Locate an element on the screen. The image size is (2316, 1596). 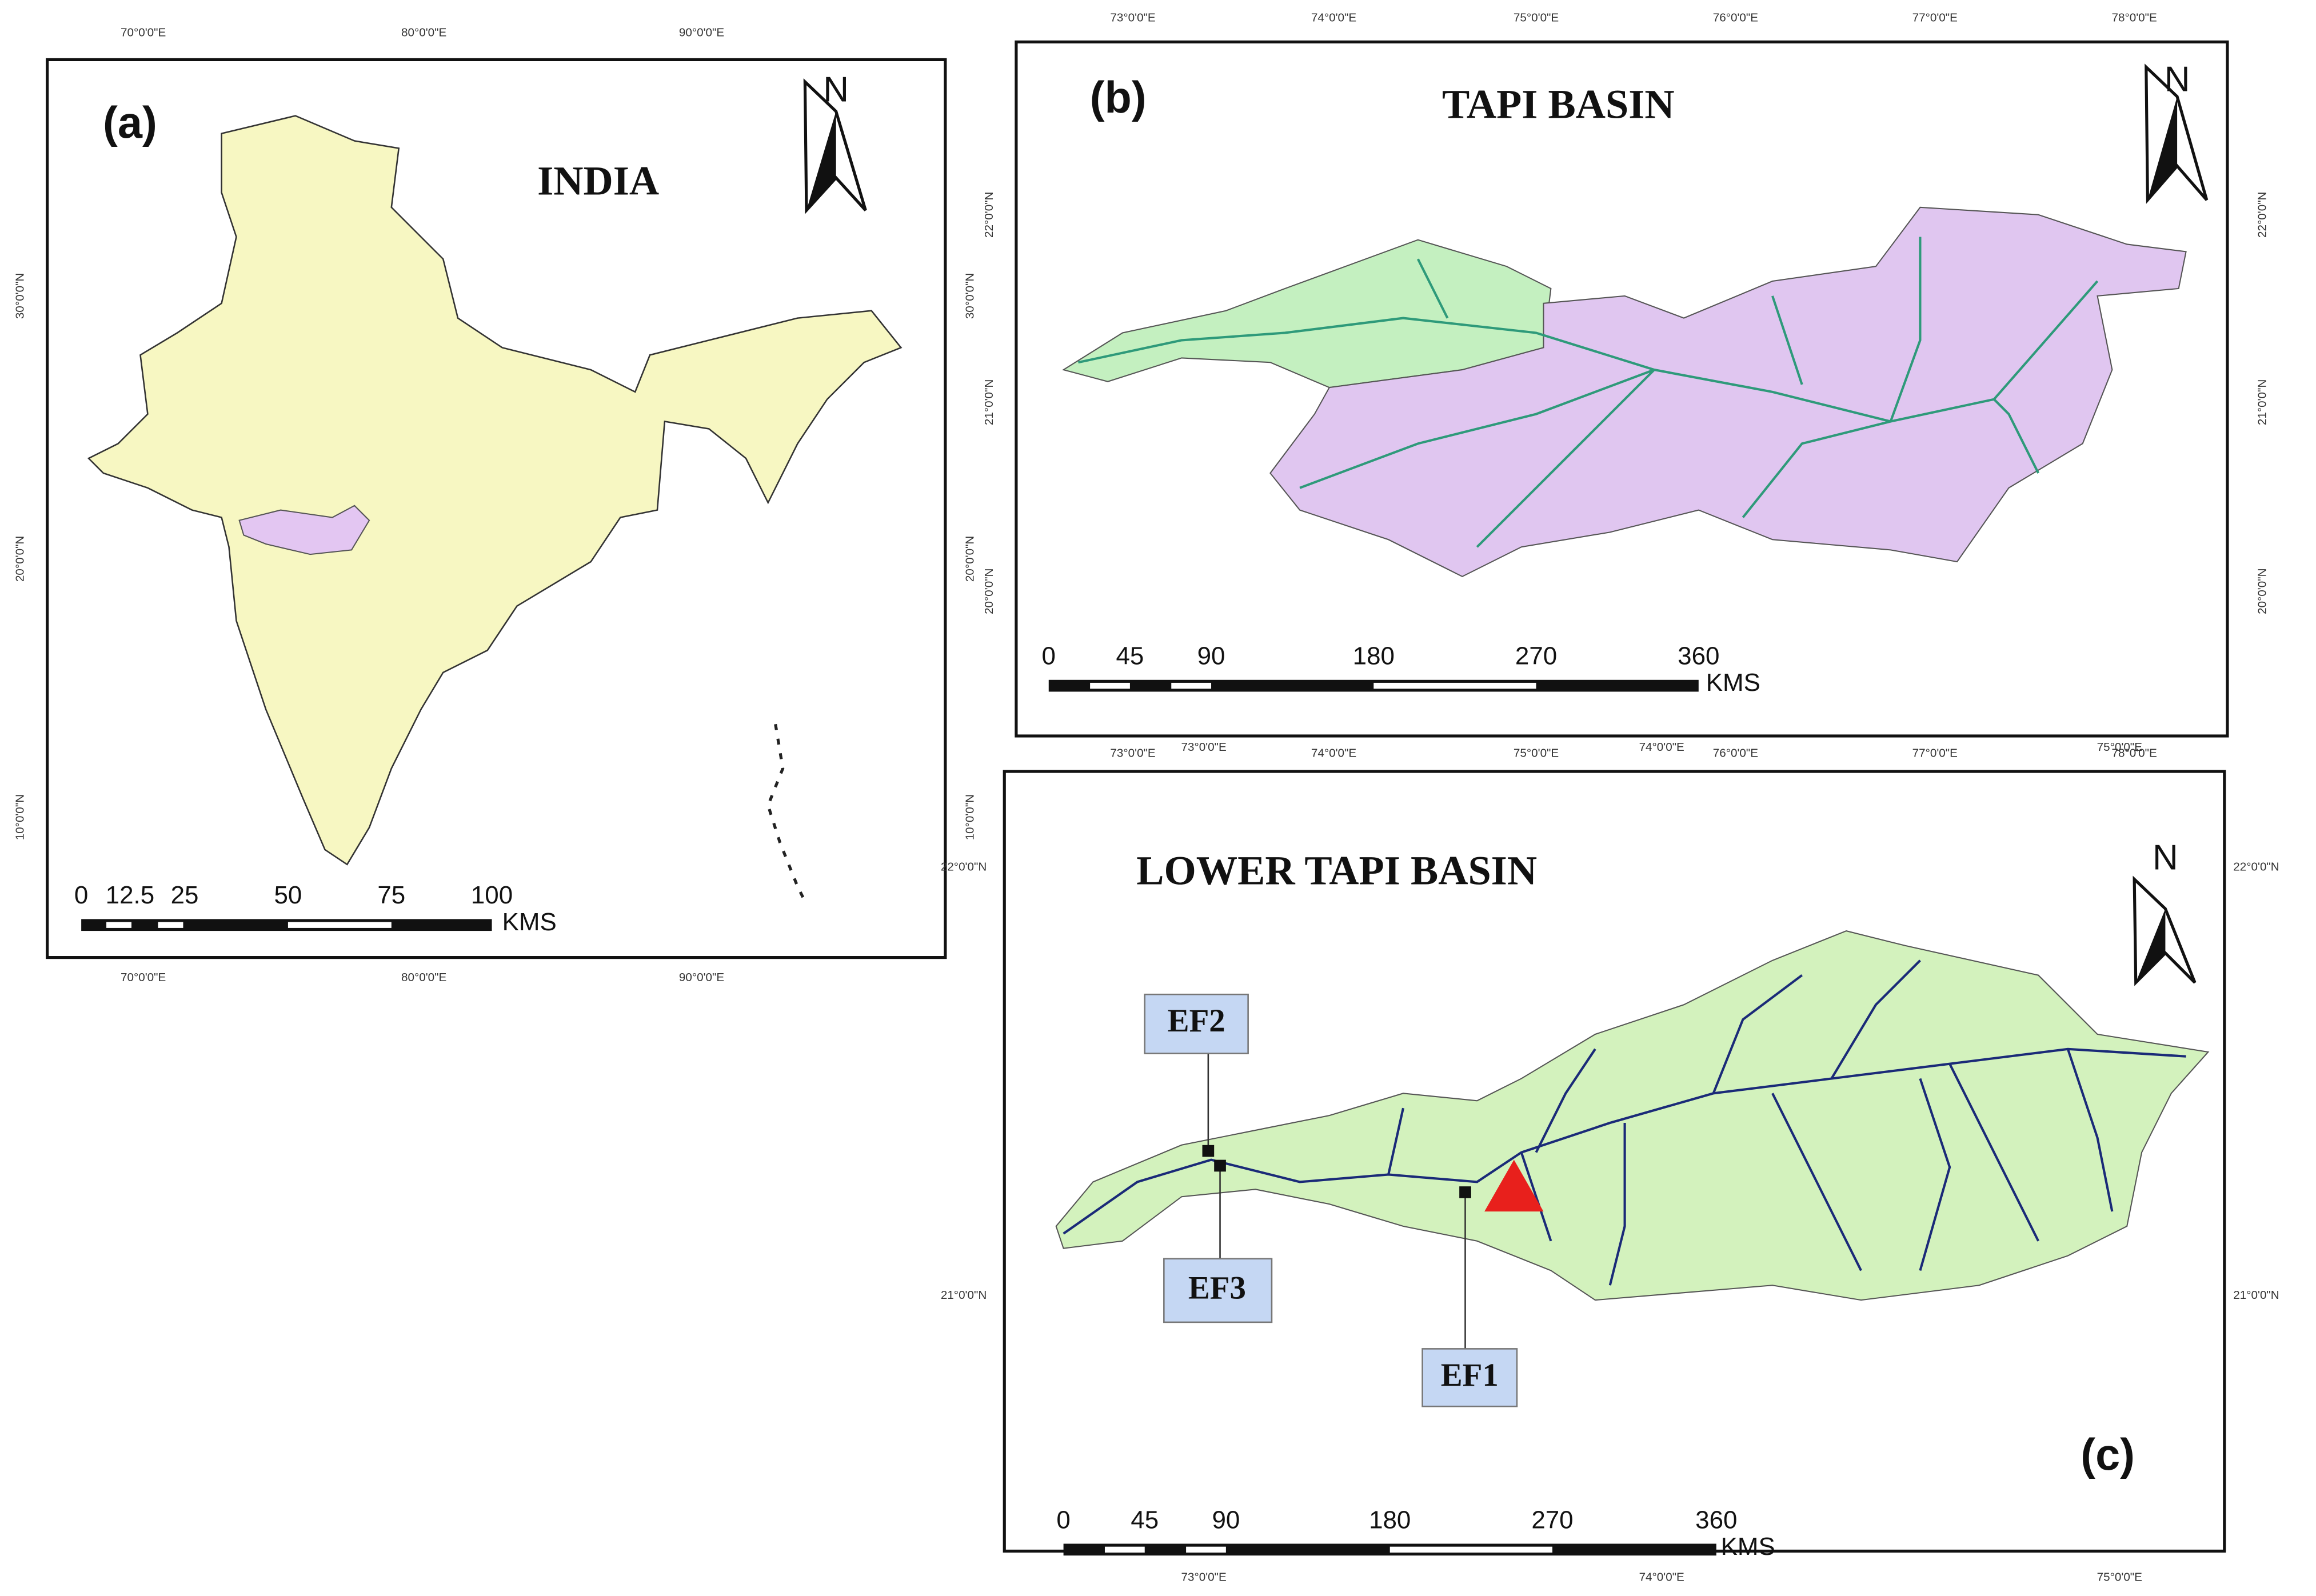
ef2-marker is located at coordinates (1208, 1151).